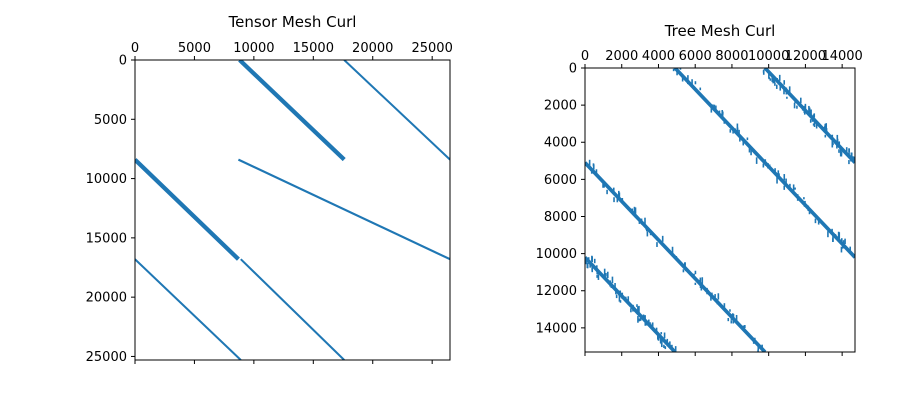 The height and width of the screenshot is (400, 900). Describe the element at coordinates (695, 56) in the screenshot. I see `tree-xtick-label: 6000` at that location.